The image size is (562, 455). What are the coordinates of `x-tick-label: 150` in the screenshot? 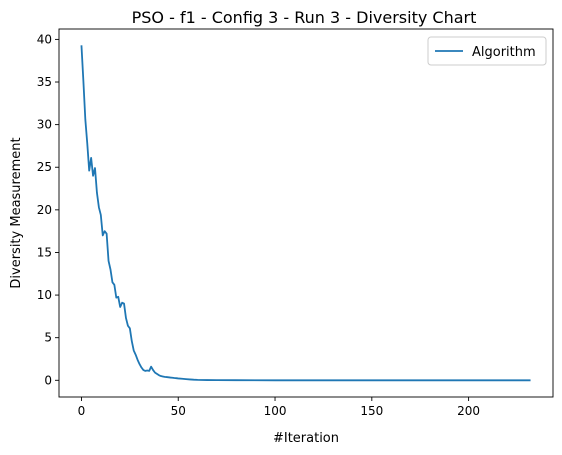 It's located at (371, 411).